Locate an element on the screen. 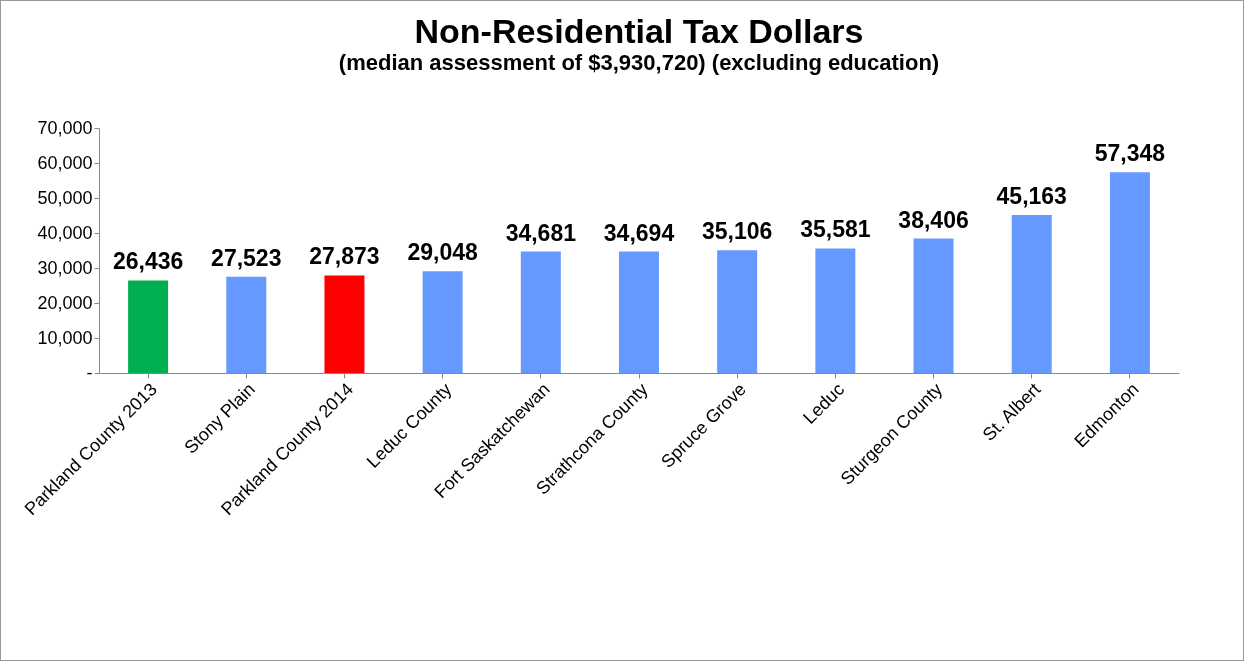  y-tick-label: 70,000 is located at coordinates (65, 127).